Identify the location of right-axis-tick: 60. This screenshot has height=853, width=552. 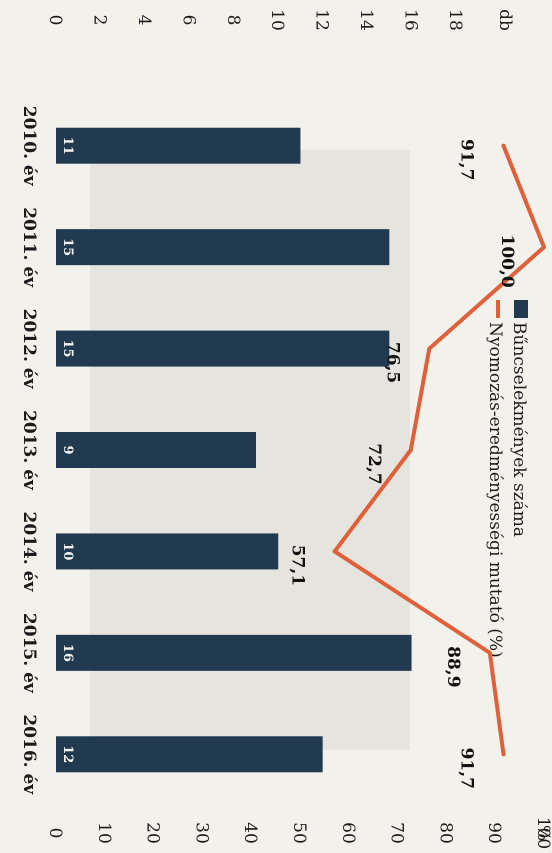
(348, 833).